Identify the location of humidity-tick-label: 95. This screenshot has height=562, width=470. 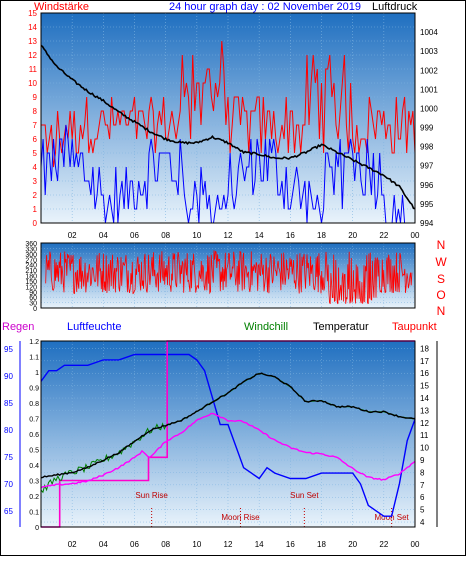
(8, 349).